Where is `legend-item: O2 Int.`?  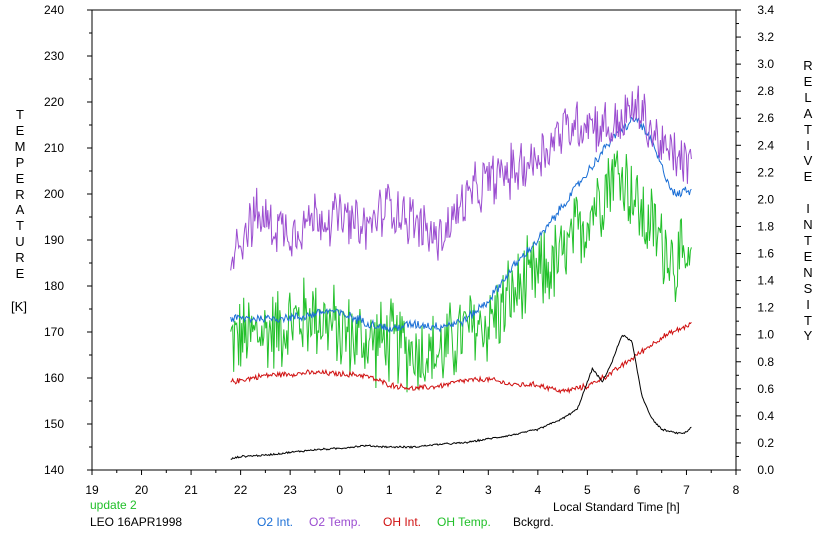 legend-item: O2 Int. is located at coordinates (275, 522).